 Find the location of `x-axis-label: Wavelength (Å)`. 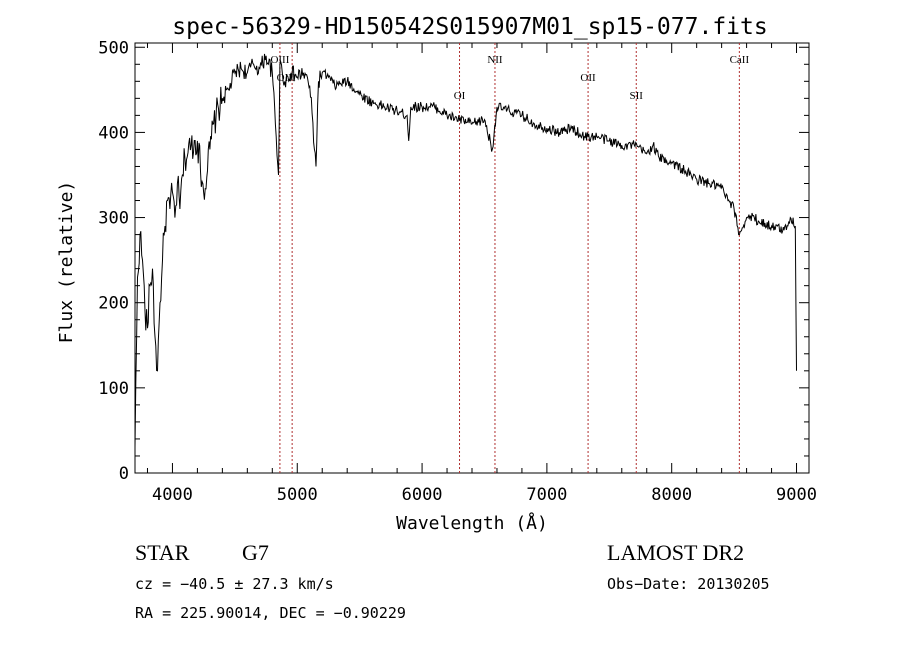

x-axis-label: Wavelength (Å) is located at coordinates (472, 523).